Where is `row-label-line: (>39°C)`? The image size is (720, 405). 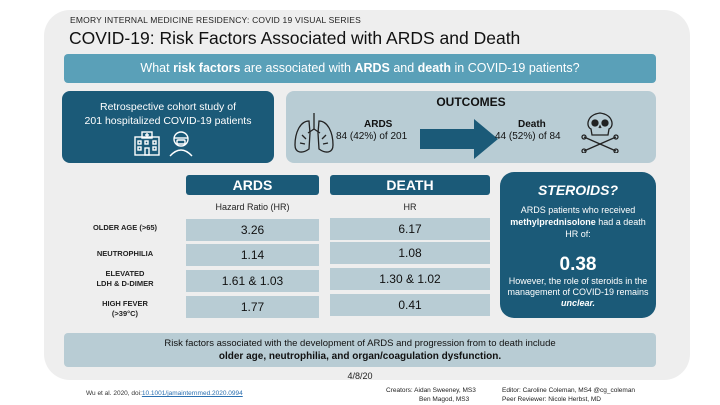 row-label-line: (>39°C) is located at coordinates (125, 313).